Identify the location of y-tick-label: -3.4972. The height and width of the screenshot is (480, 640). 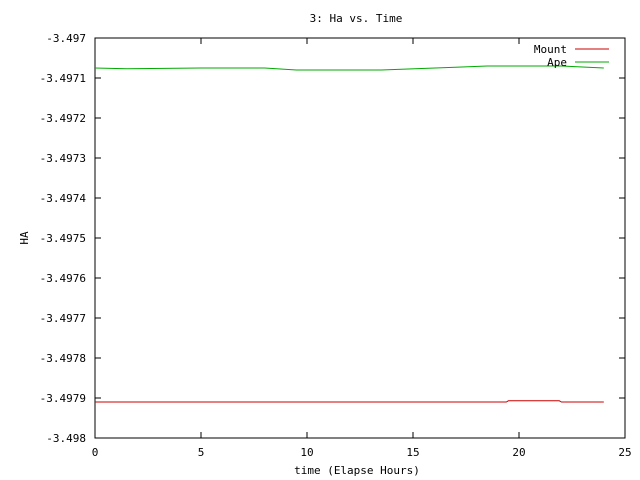
(63, 118).